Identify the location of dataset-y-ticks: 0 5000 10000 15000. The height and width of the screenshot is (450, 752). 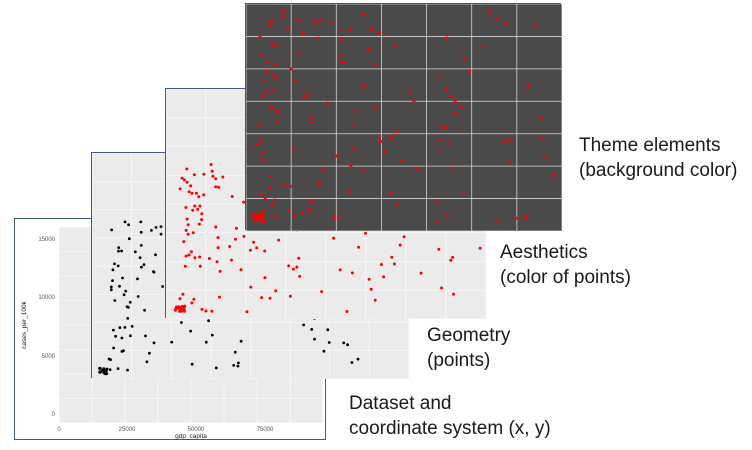
(46, 327).